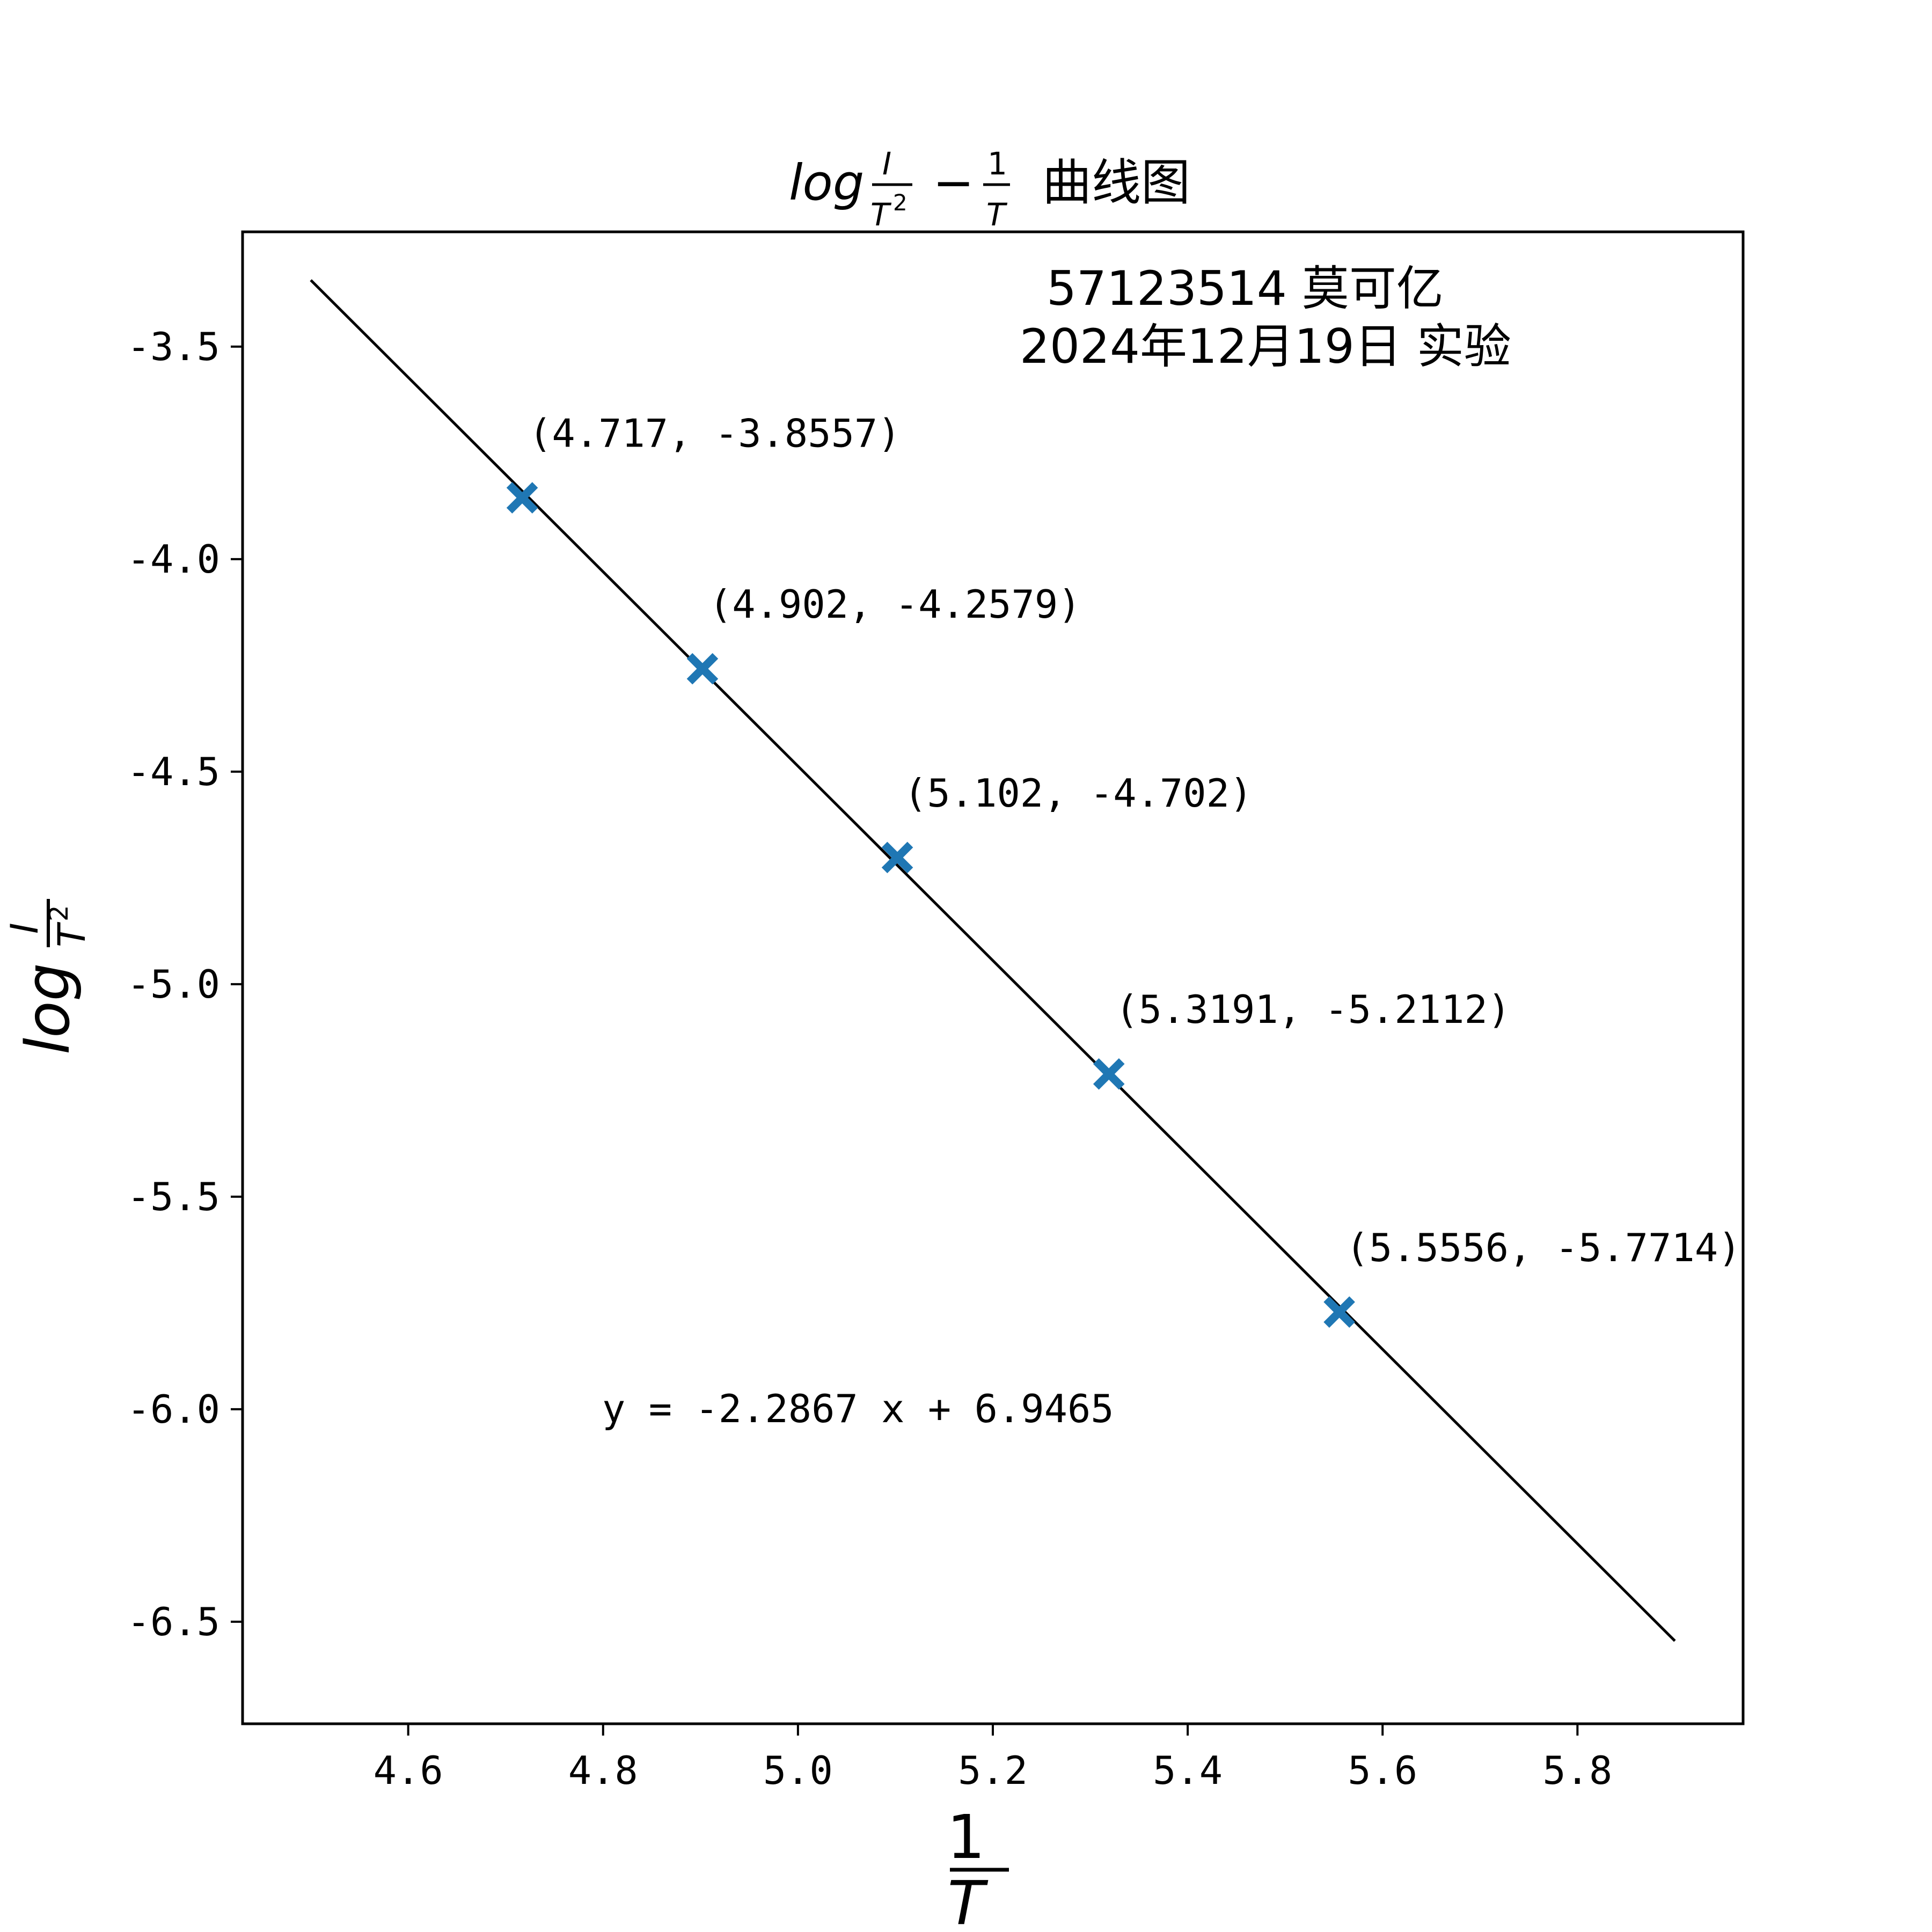 This screenshot has height=1932, width=1932. I want to click on author-label: 57123514 莫可亿, so click(1245, 288).